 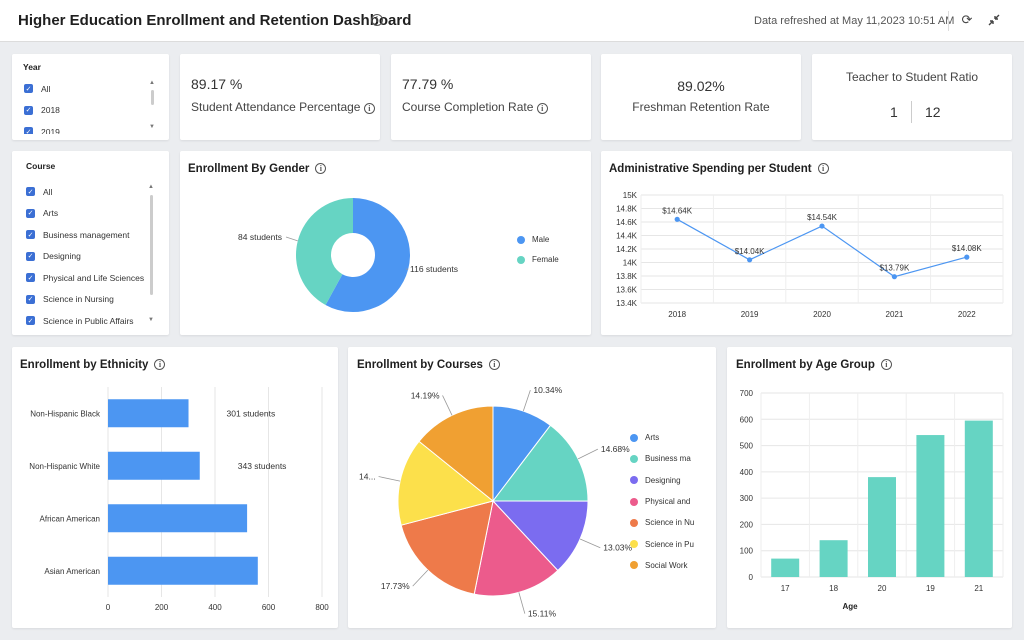 What do you see at coordinates (994, 20) in the screenshot?
I see `collapse-icon` at bounding box center [994, 20].